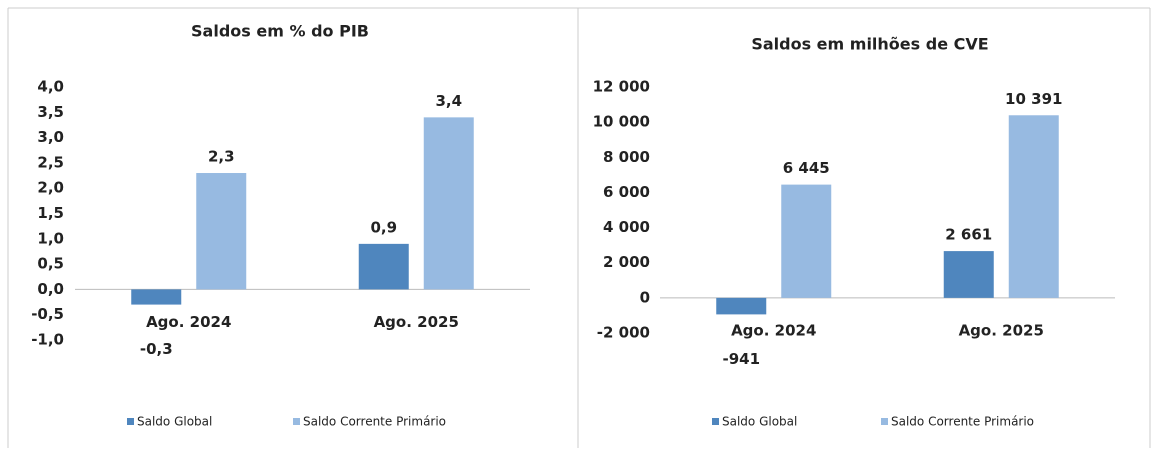 The height and width of the screenshot is (452, 1157). What do you see at coordinates (626, 192) in the screenshot?
I see `y-tick-label: 6 000` at bounding box center [626, 192].